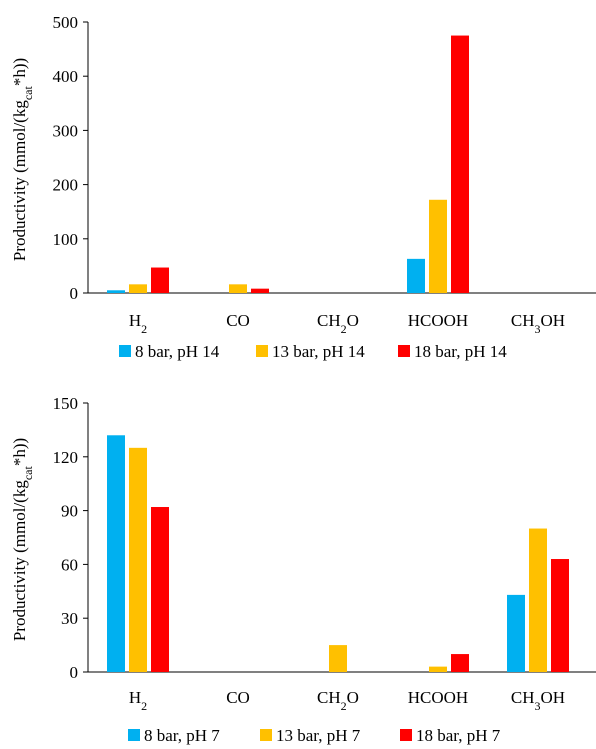 Image resolution: width=596 pixels, height=749 pixels. What do you see at coordinates (66, 130) in the screenshot?
I see `y-tick-label: 300` at bounding box center [66, 130].